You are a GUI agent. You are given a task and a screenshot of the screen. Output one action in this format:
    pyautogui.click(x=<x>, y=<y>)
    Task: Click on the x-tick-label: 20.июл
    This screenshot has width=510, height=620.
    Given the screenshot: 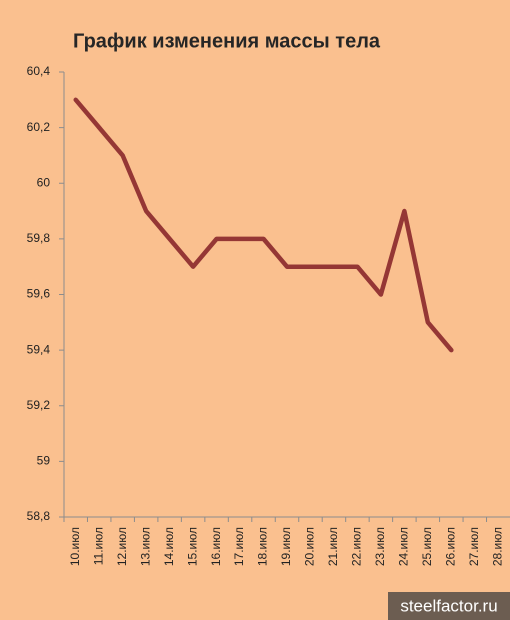 What is the action you would take?
    pyautogui.click(x=310, y=546)
    